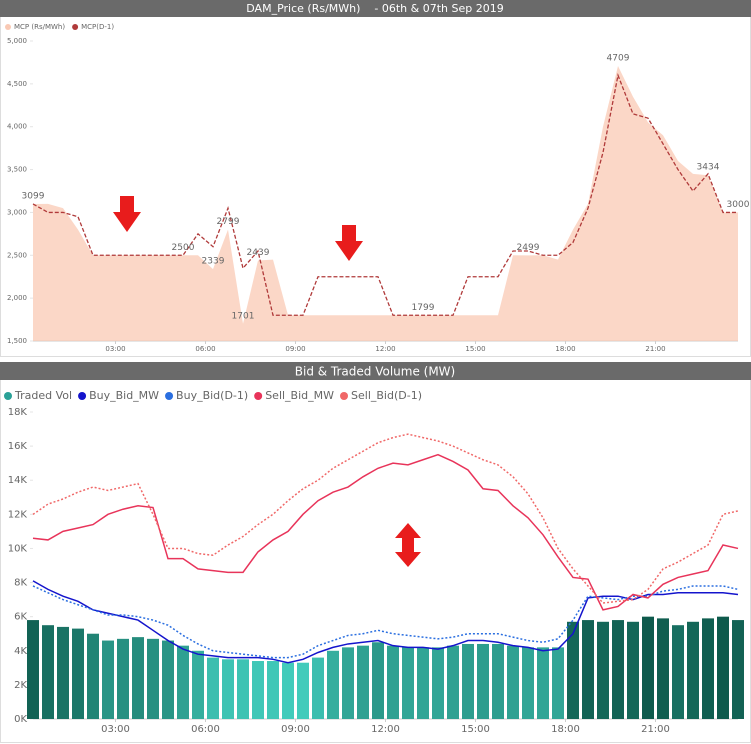 The width and height of the screenshot is (751, 744). I want to click on legend-label: Buy_Bid_MW, so click(124, 395).